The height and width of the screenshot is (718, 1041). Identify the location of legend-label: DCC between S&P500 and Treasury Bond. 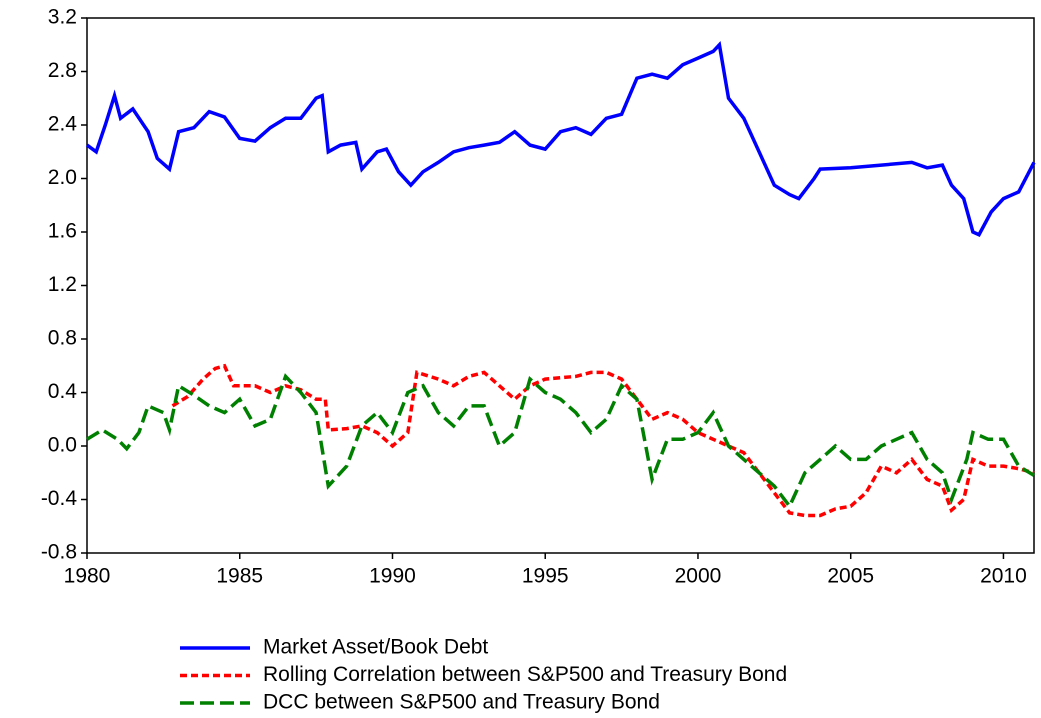
(461, 702).